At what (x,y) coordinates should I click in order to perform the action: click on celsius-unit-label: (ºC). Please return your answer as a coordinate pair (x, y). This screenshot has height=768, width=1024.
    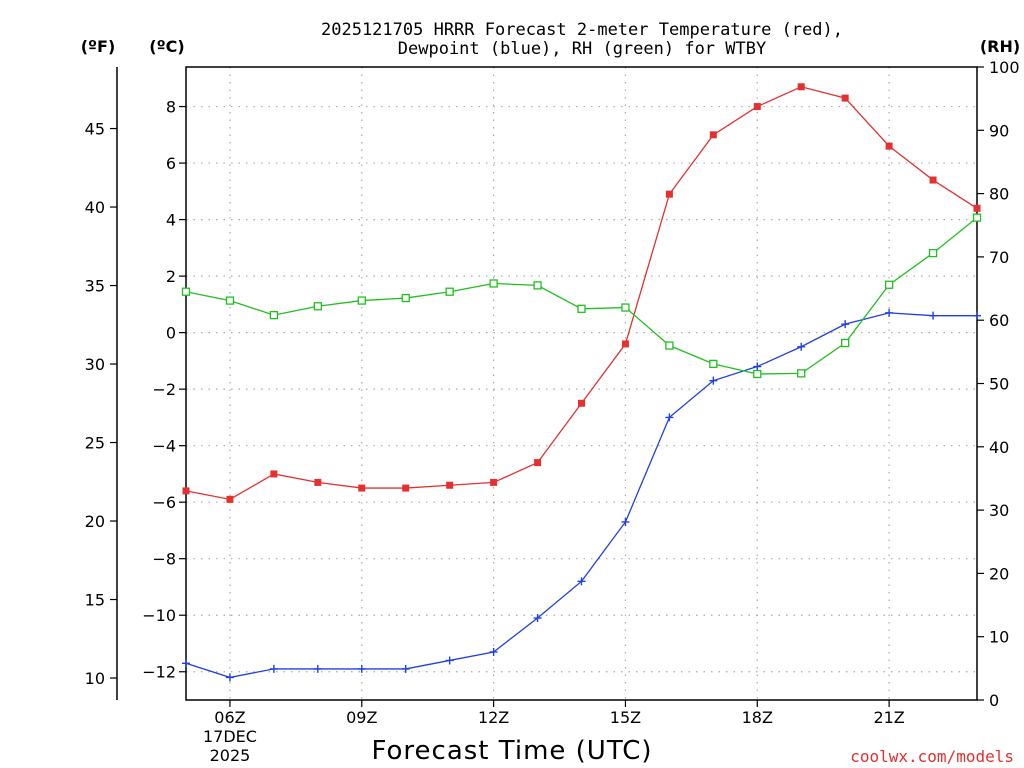
    Looking at the image, I should click on (166, 46).